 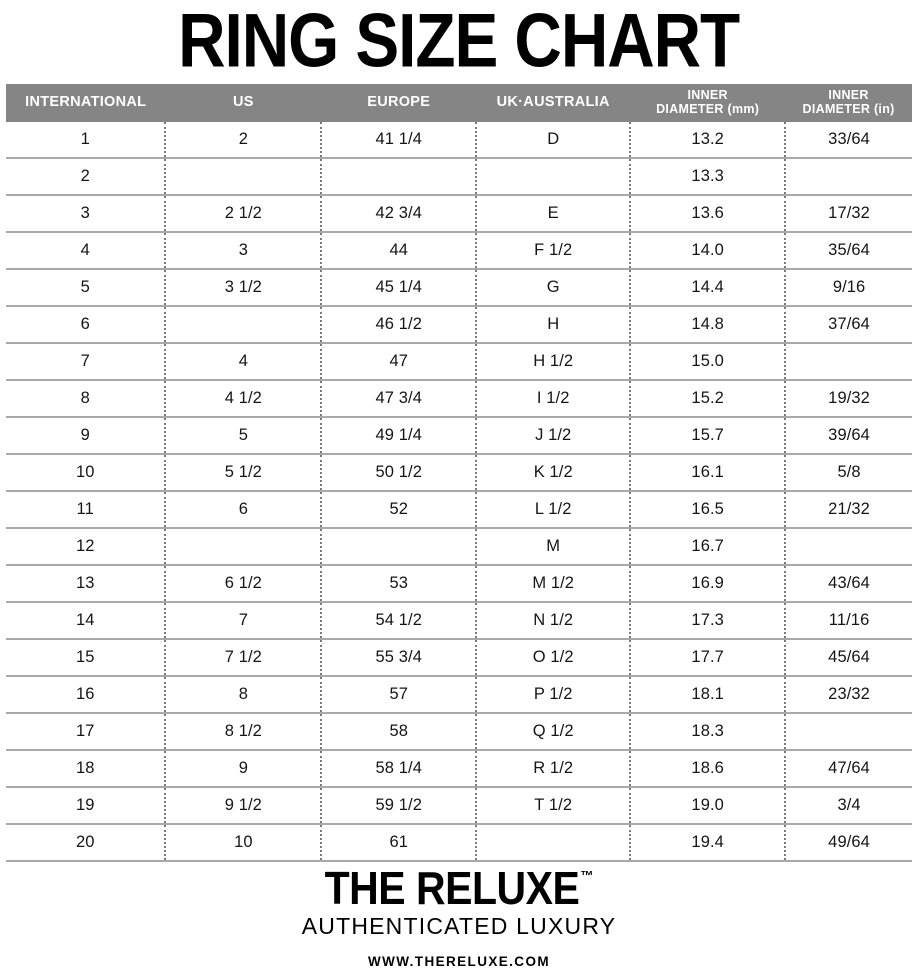 I want to click on table-cell-r19-c2: 59 1/2, so click(x=399, y=805).